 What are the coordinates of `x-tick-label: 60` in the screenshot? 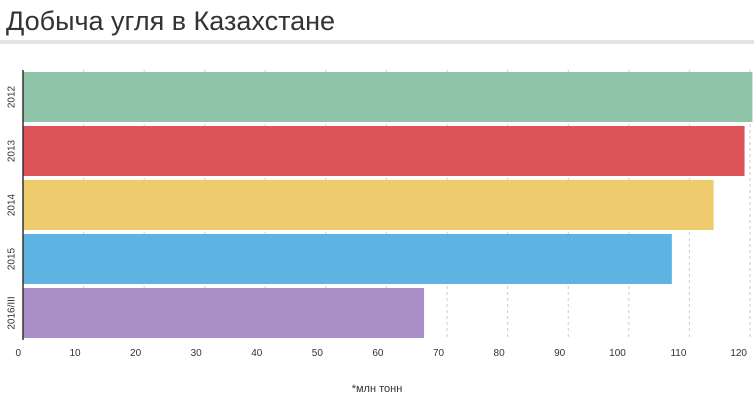 It's located at (378, 353).